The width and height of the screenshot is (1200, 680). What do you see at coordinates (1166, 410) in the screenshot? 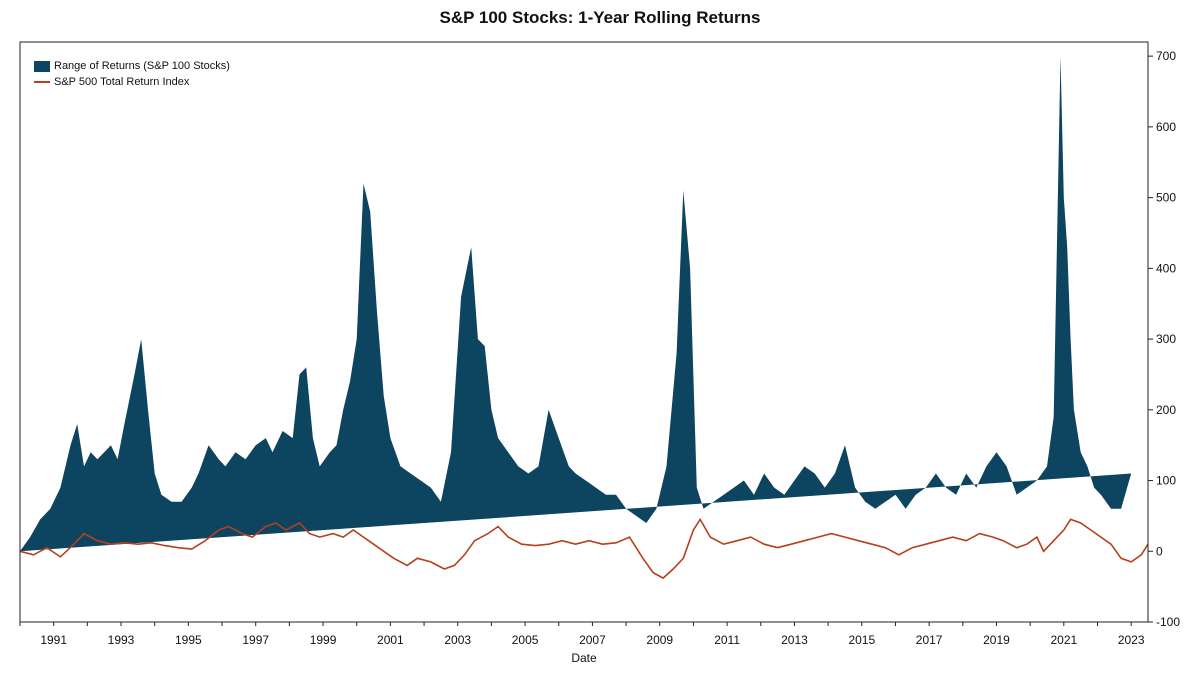
I see `y-tick-label: 200` at bounding box center [1166, 410].